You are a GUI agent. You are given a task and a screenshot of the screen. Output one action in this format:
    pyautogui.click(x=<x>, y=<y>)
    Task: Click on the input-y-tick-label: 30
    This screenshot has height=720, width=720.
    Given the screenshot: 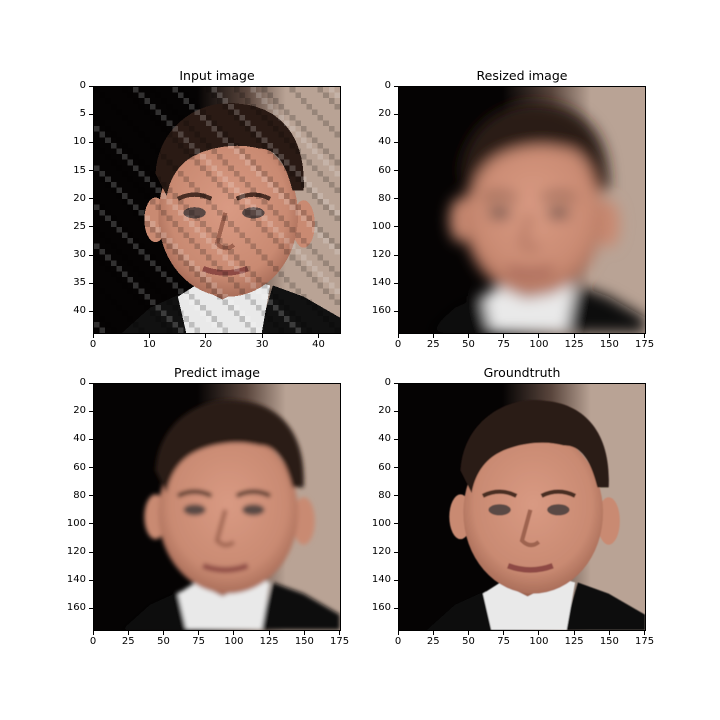 What is the action you would take?
    pyautogui.click(x=79, y=255)
    